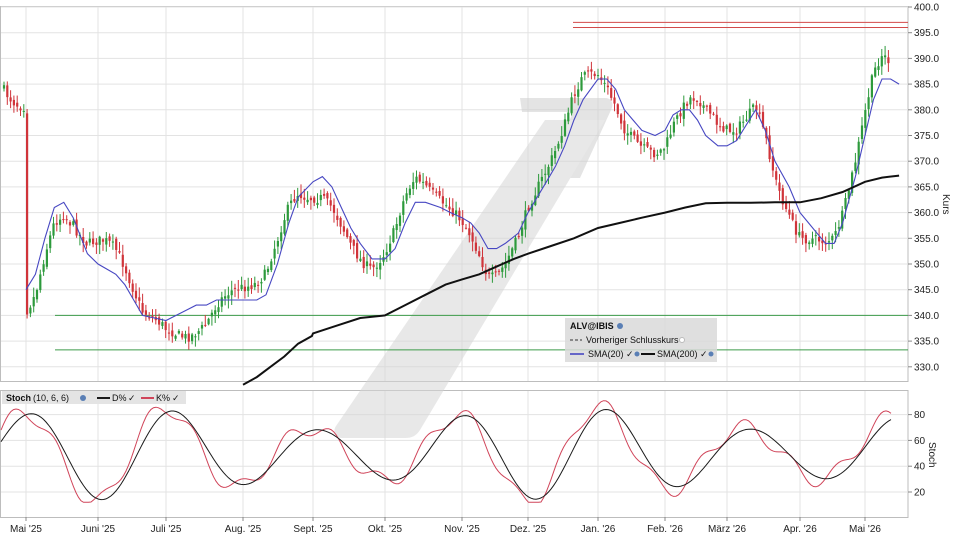 This screenshot has width=960, height=545. Describe the element at coordinates (926, 316) in the screenshot. I see `y-tick-label: 340.0` at that location.